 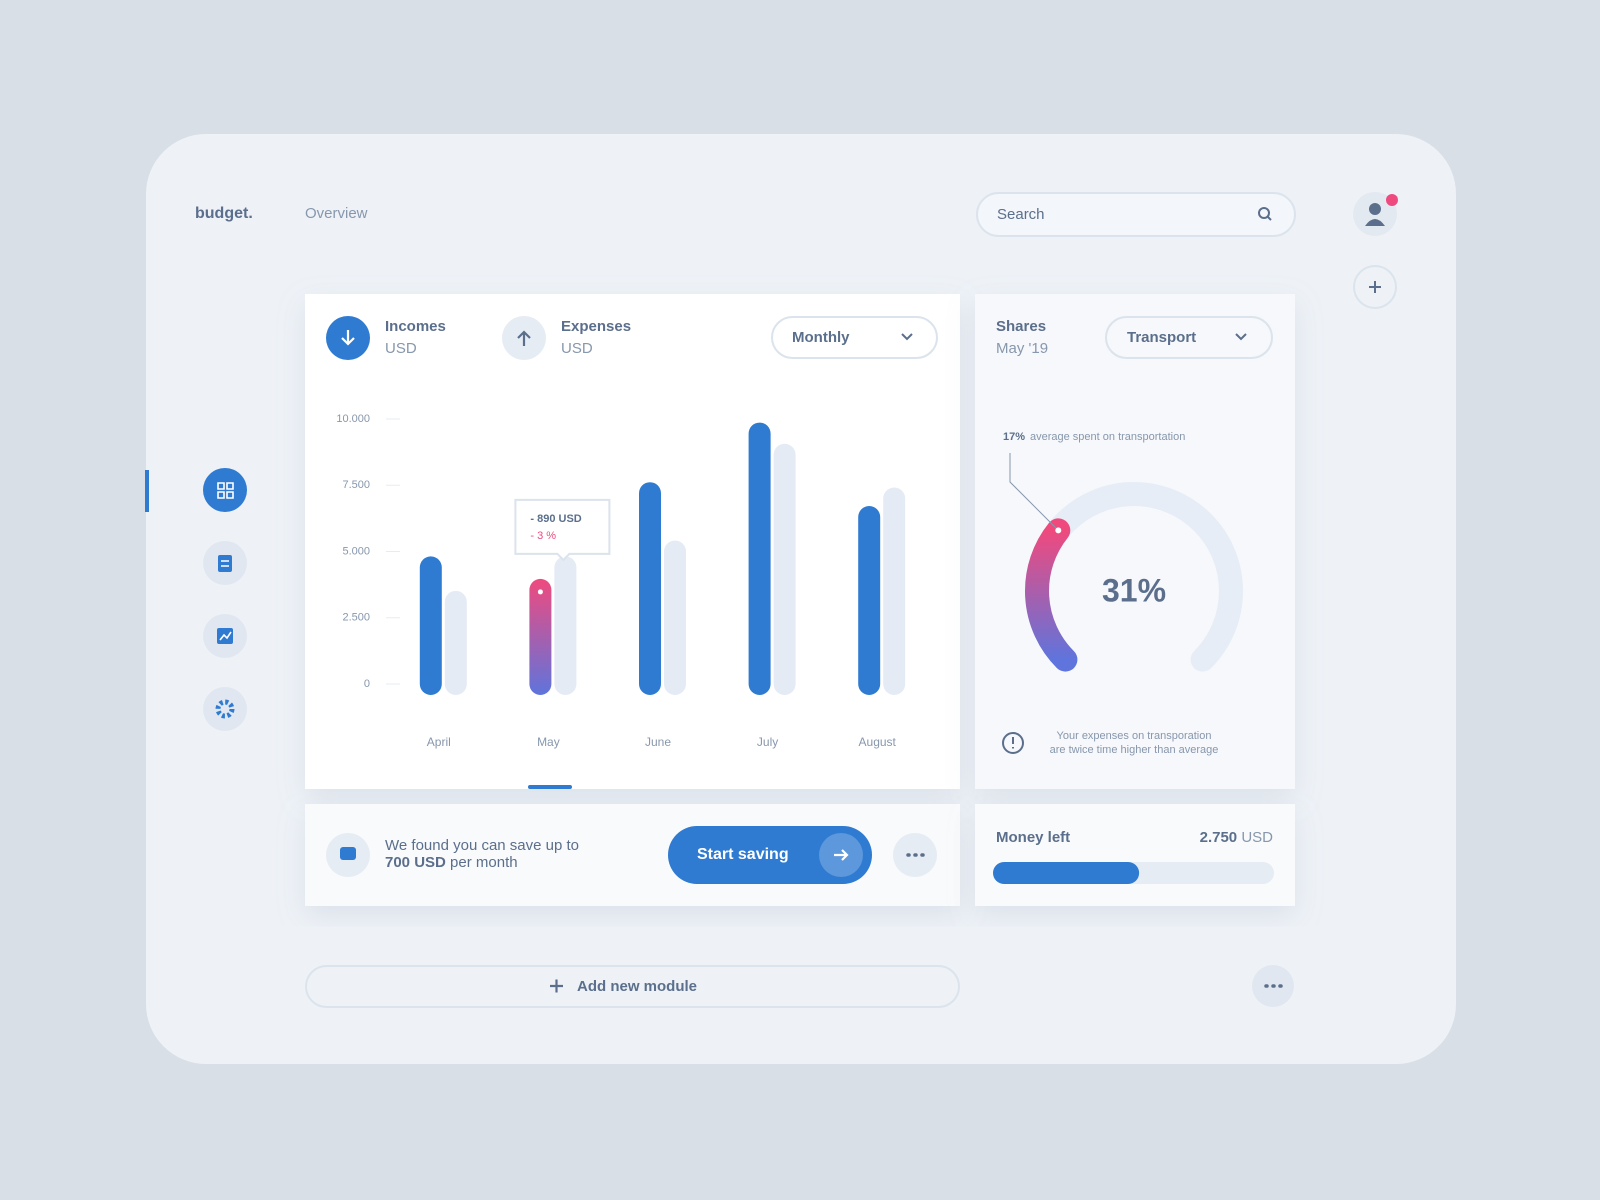 What do you see at coordinates (1034, 492) in the screenshot?
I see `annotation-pointer` at bounding box center [1034, 492].